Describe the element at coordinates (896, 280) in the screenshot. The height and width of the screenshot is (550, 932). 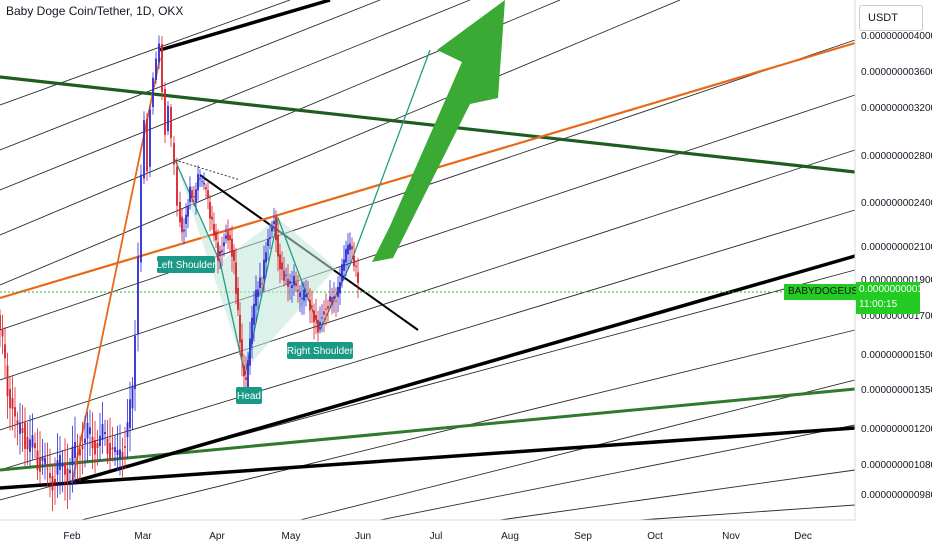
I see `y-tick-label: 0.000000001900` at that location.